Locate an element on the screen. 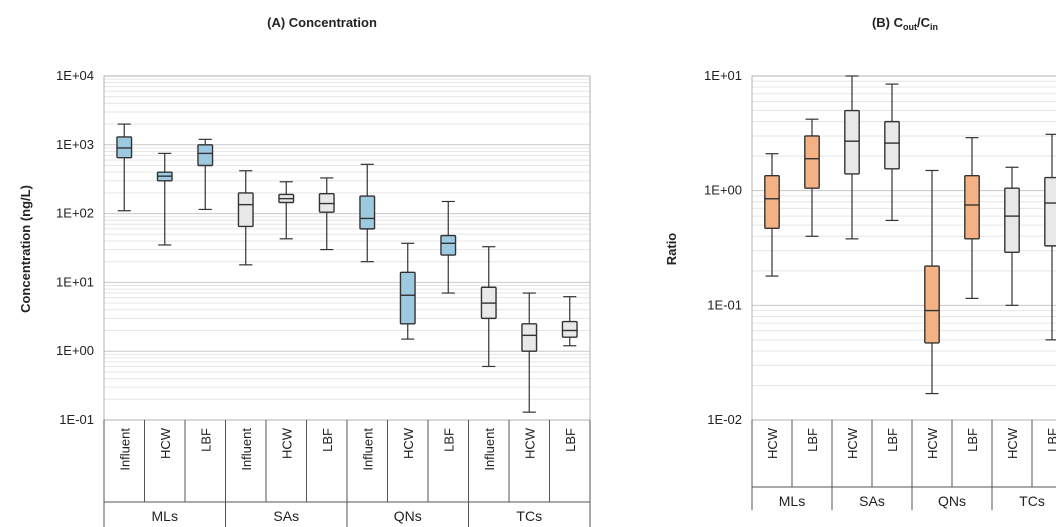 This screenshot has width=1056, height=527. panel-a-title: (A) Concentration is located at coordinates (322, 22).